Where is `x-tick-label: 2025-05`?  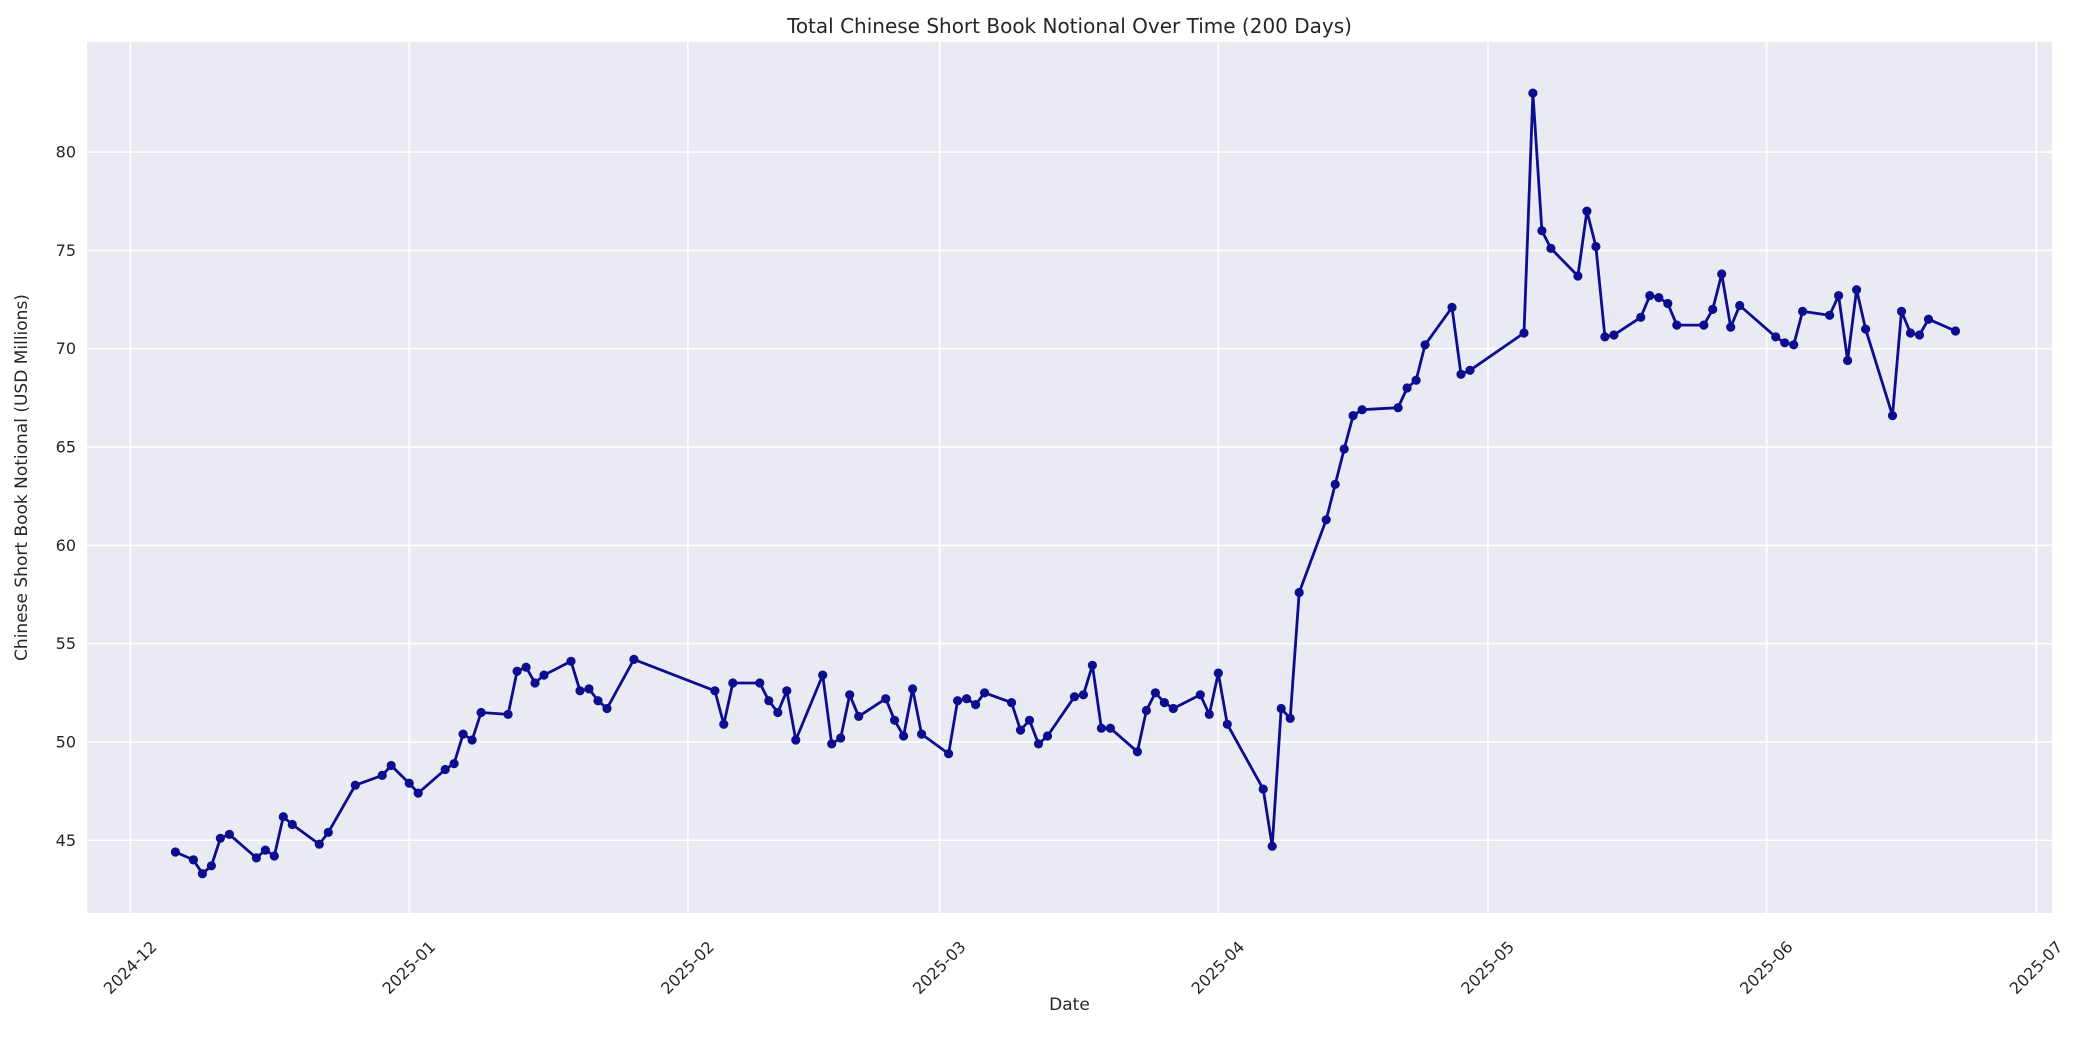
x-tick-label: 2025-05 is located at coordinates (1487, 967).